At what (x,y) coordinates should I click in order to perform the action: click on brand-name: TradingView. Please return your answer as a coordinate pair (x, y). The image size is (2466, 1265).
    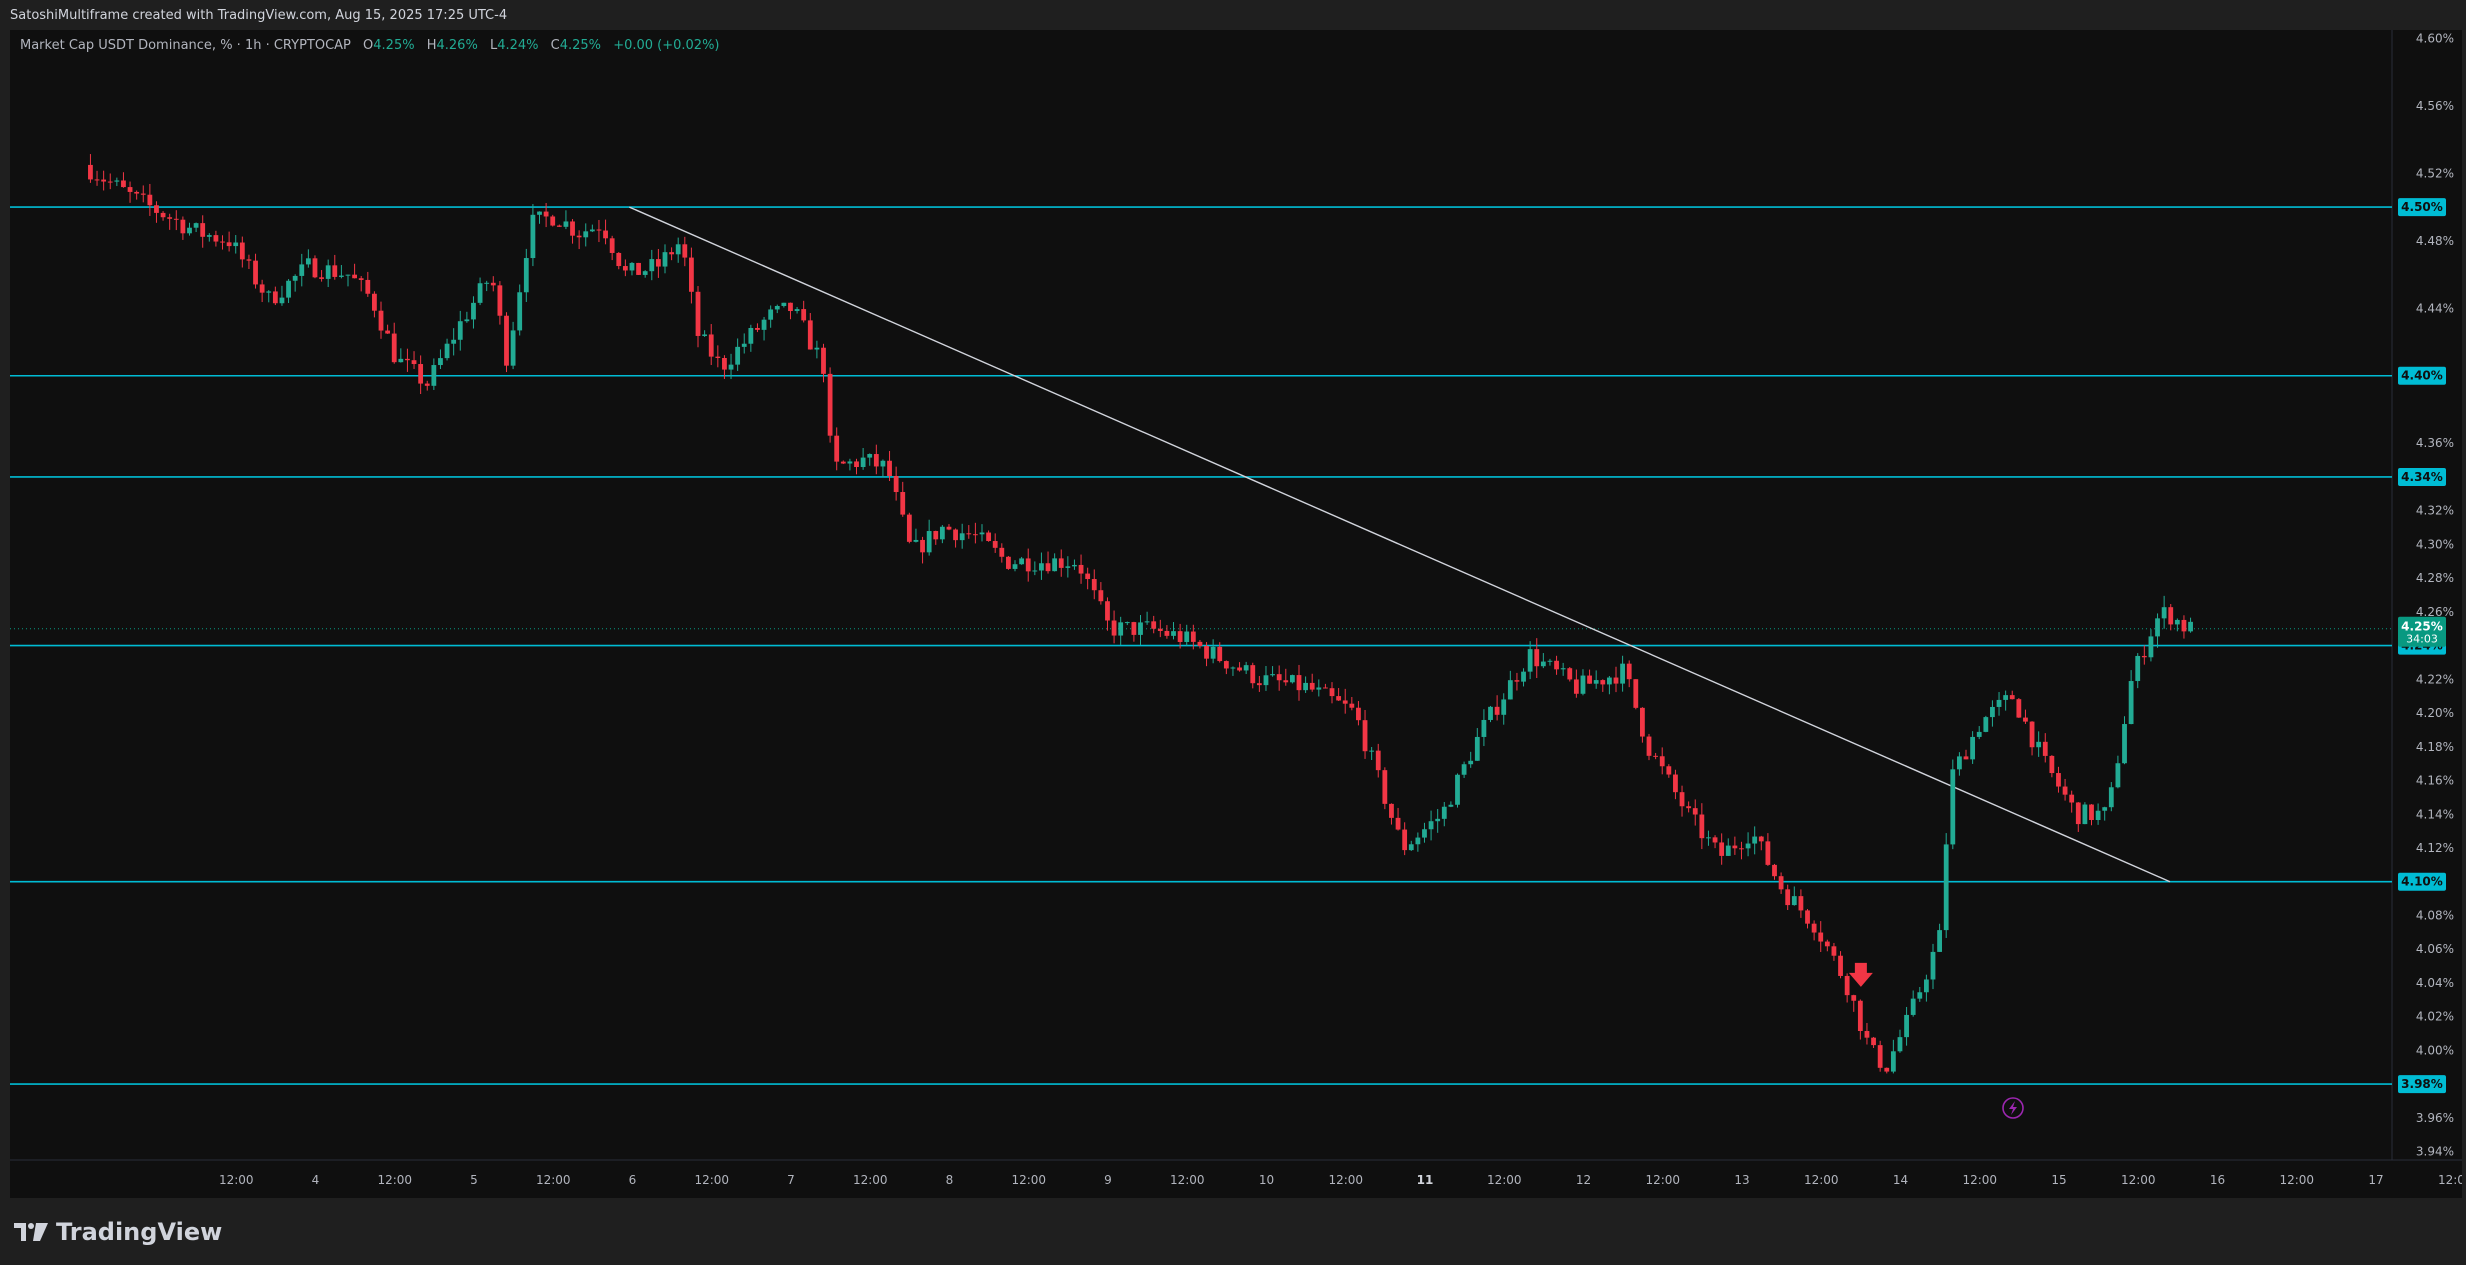
    Looking at the image, I should click on (139, 1232).